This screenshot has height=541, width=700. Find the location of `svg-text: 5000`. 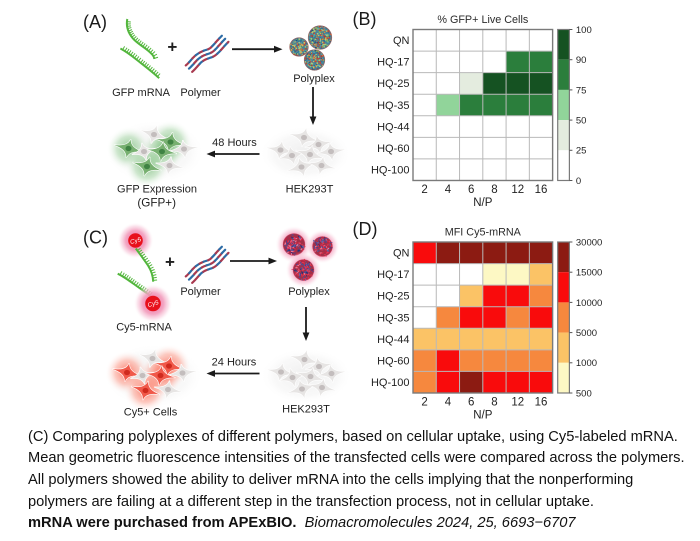

svg-text: 5000 is located at coordinates (586, 333).